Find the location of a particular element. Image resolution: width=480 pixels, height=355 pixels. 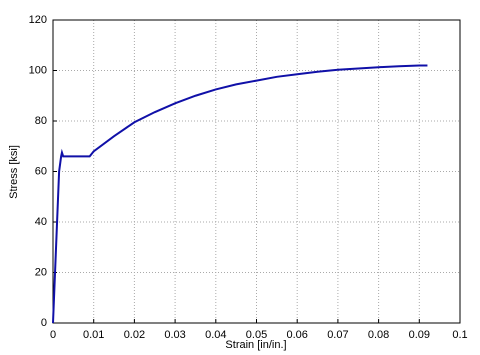

y-tick-label: 60 is located at coordinates (41, 171).